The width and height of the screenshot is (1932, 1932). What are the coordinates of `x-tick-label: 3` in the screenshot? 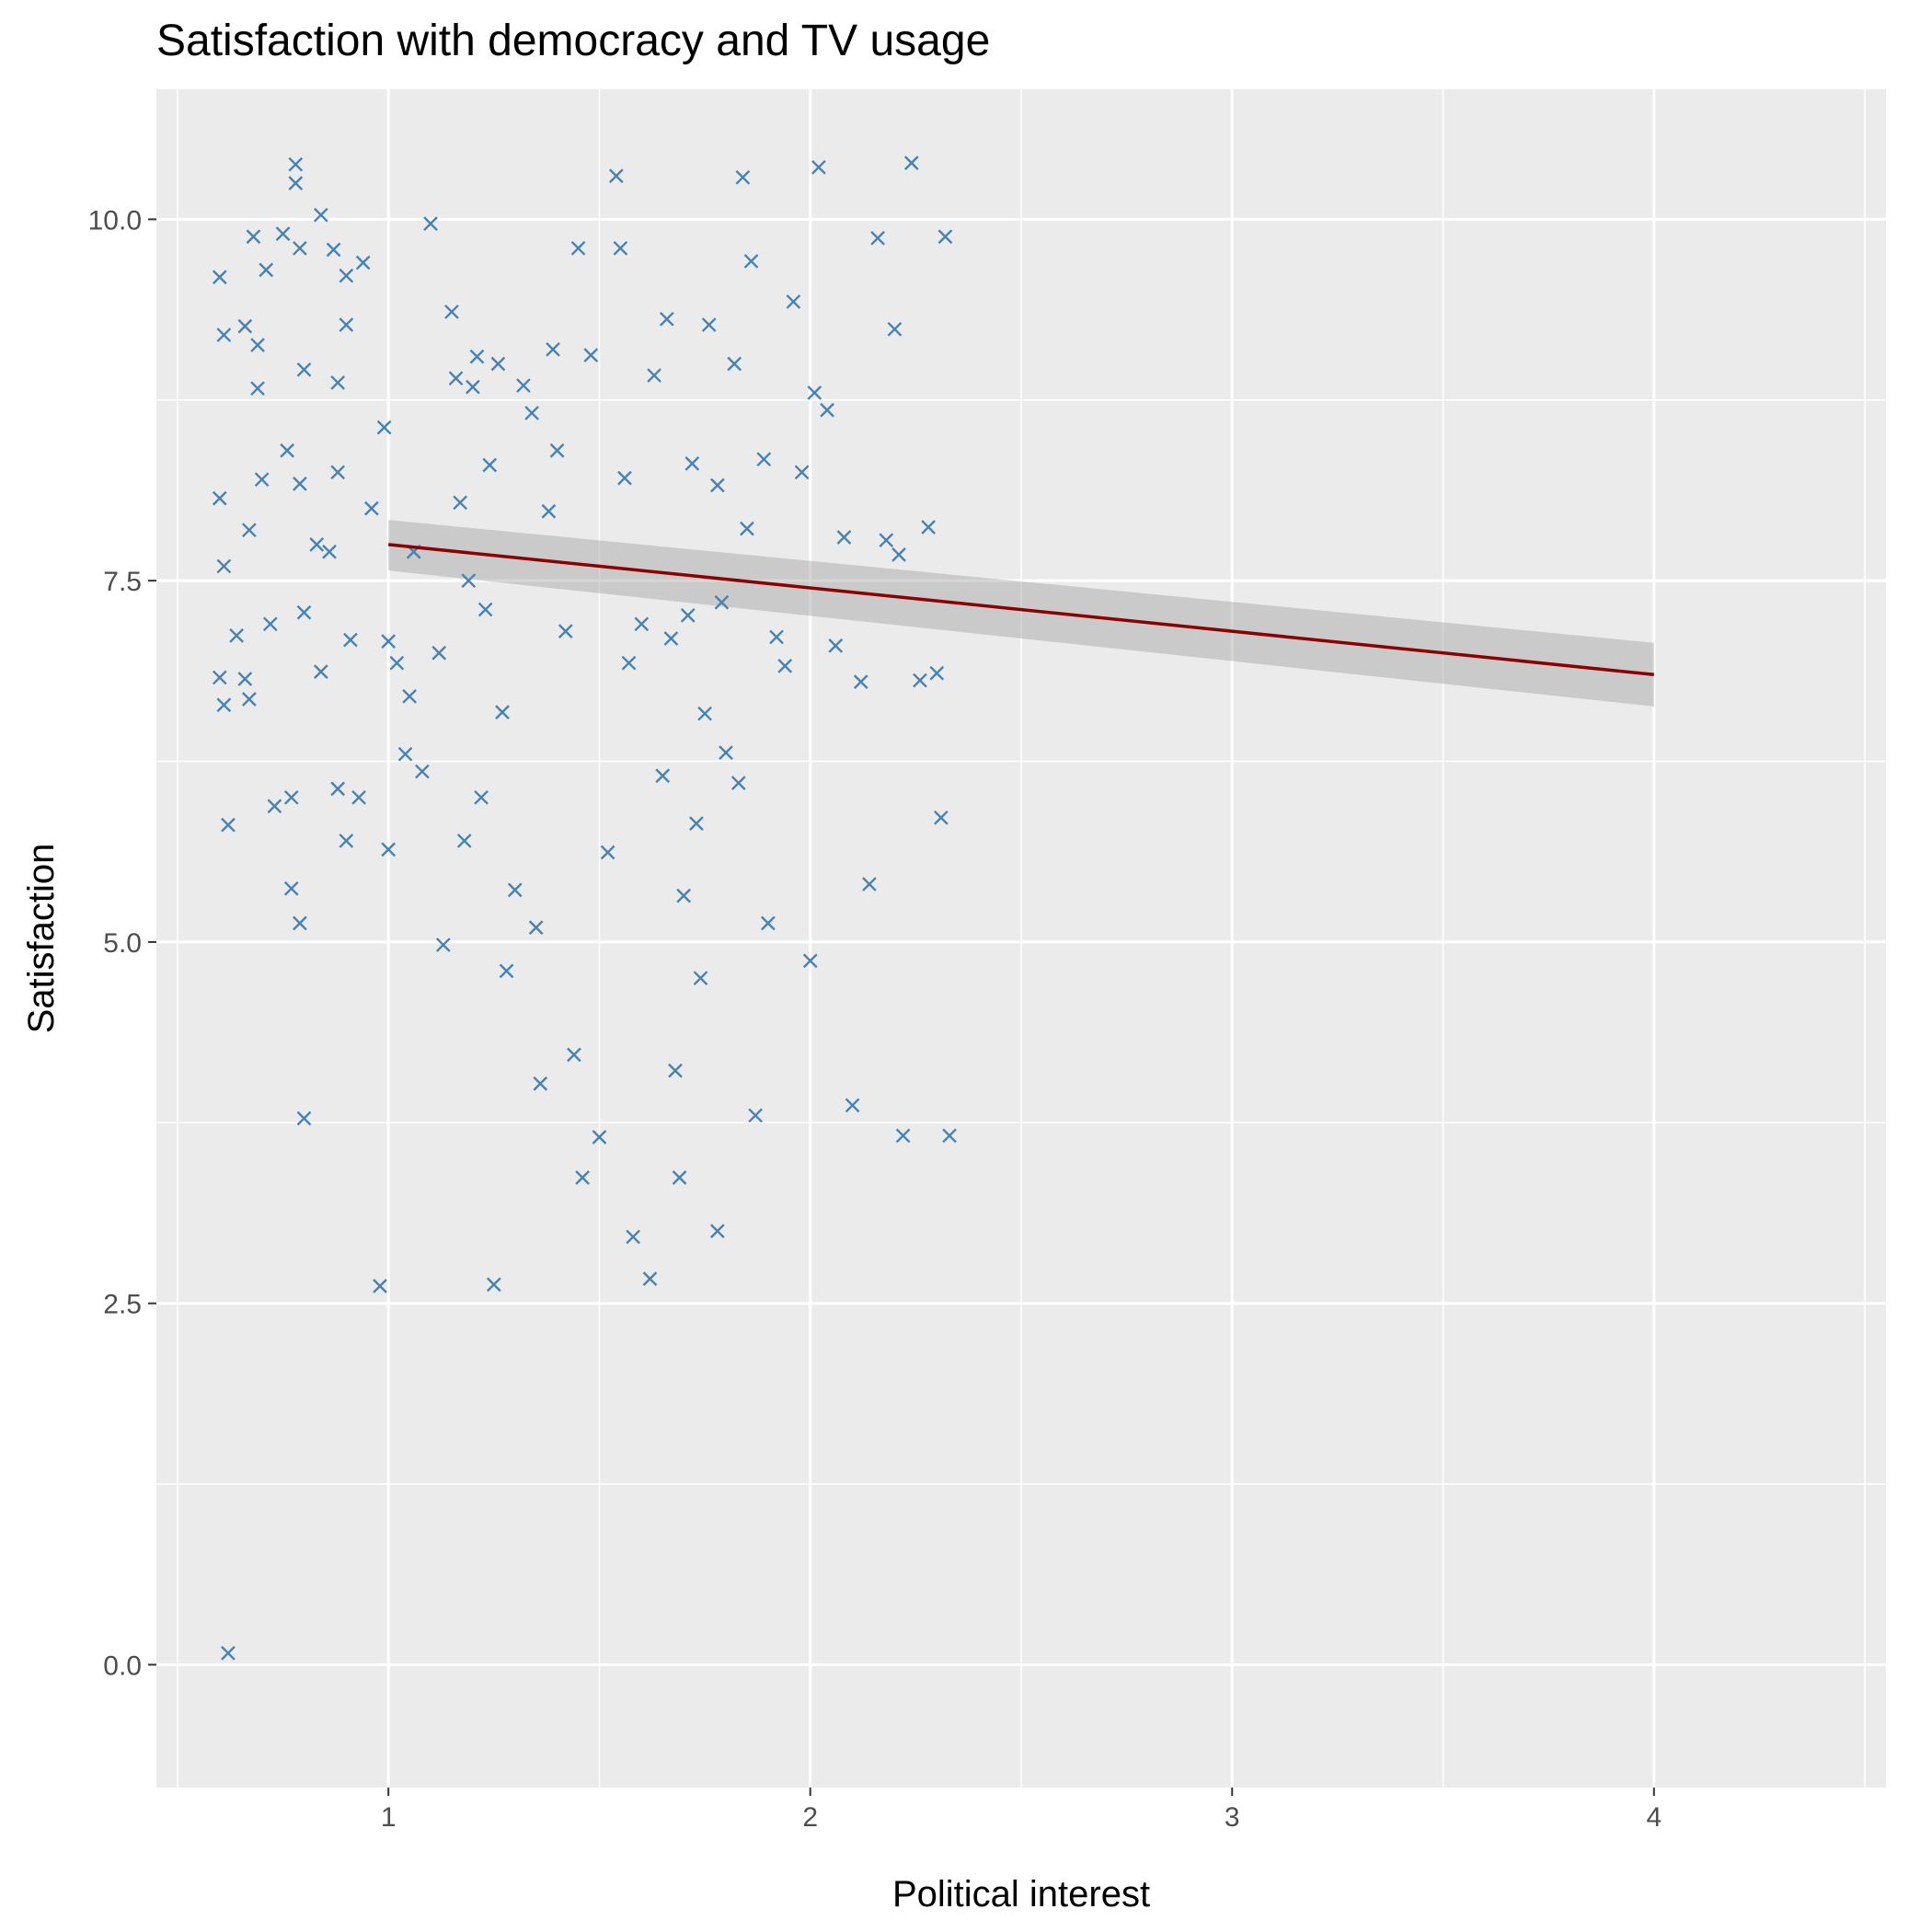 It's located at (1232, 1817).